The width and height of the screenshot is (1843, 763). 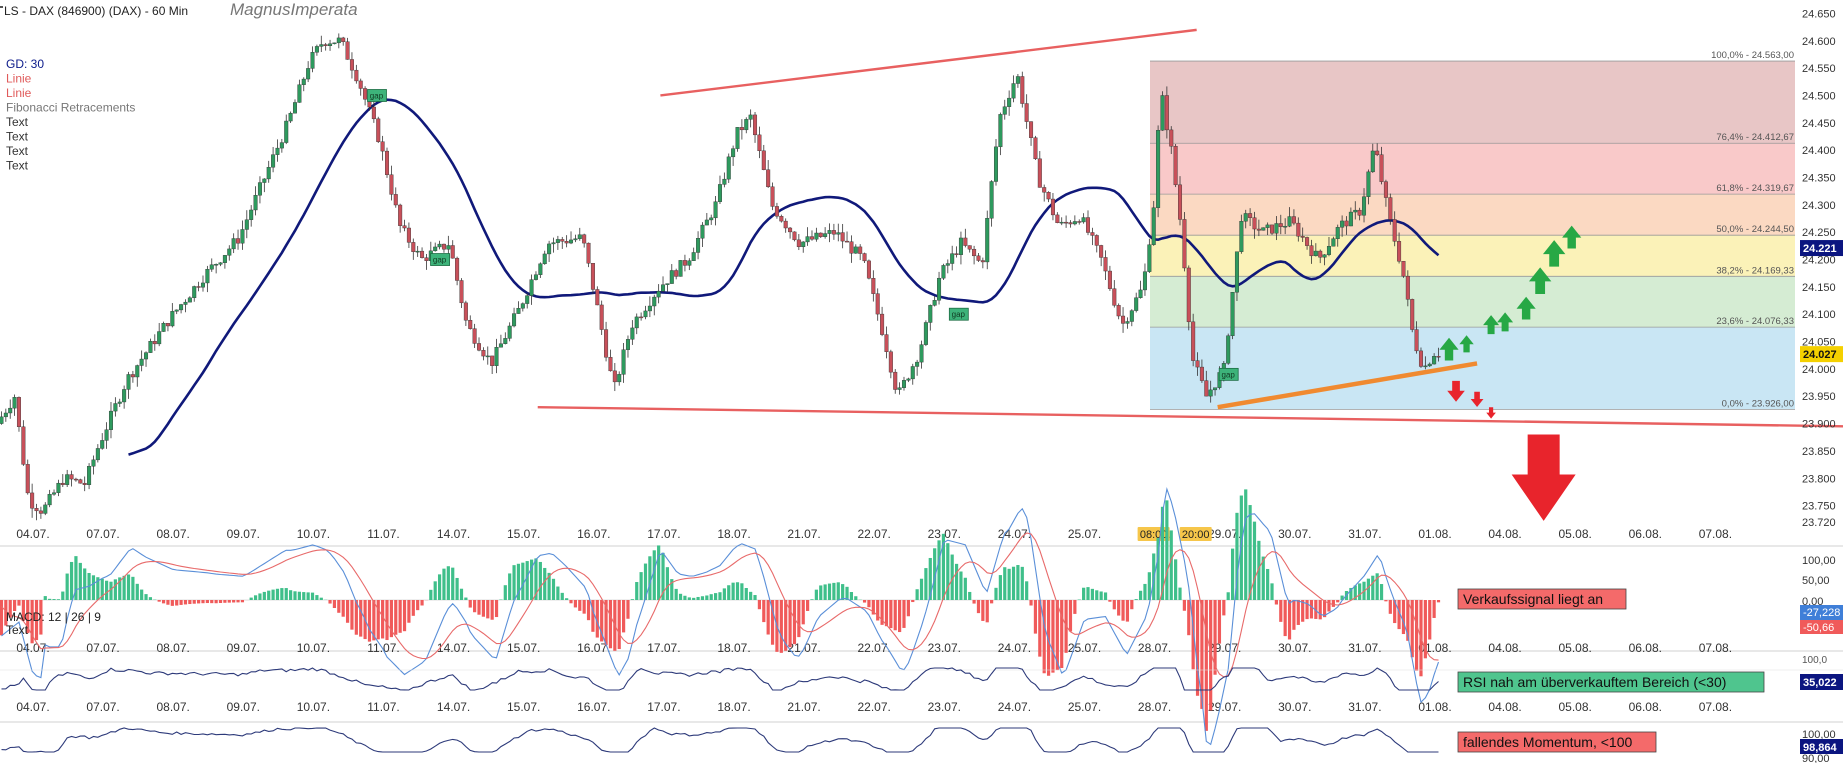 I want to click on x-tick-label: 07.07., so click(x=102, y=707).